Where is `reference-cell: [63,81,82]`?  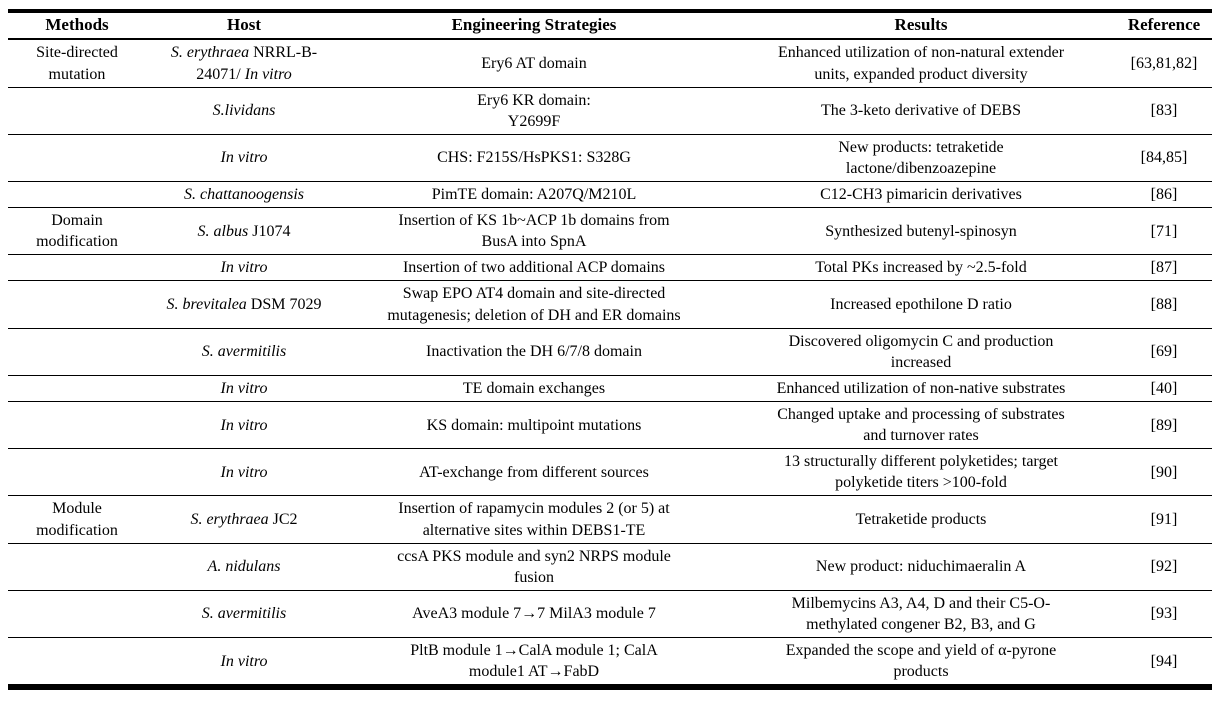 reference-cell: [63,81,82] is located at coordinates (1164, 63).